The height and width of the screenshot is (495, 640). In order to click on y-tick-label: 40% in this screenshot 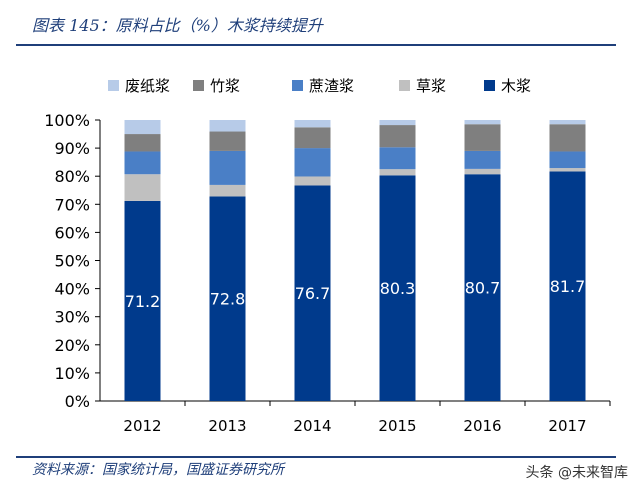, I will do `click(72, 289)`.